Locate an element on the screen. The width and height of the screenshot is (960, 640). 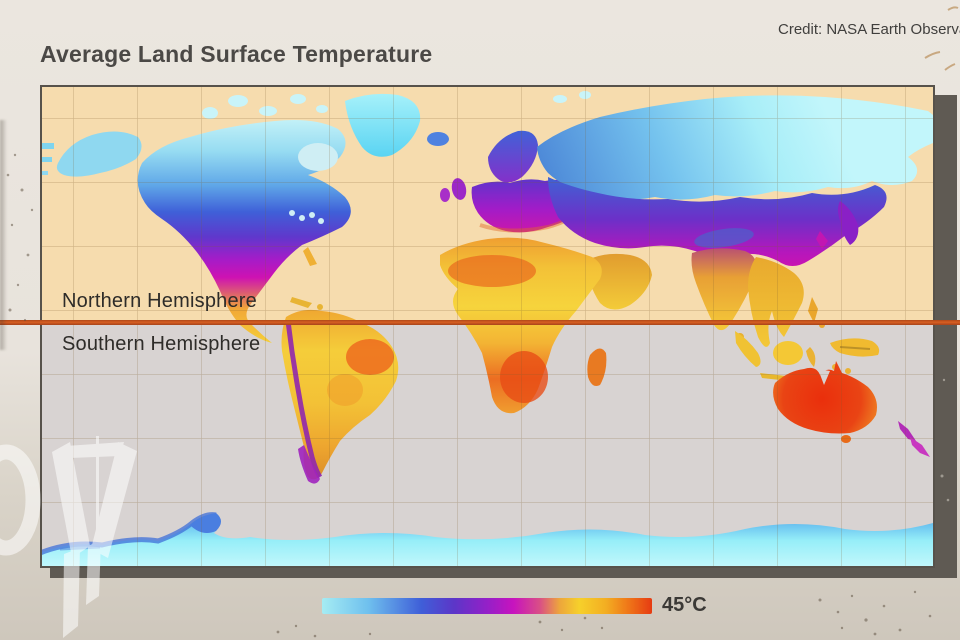
left-edge-smudge is located at coordinates (3, 235).